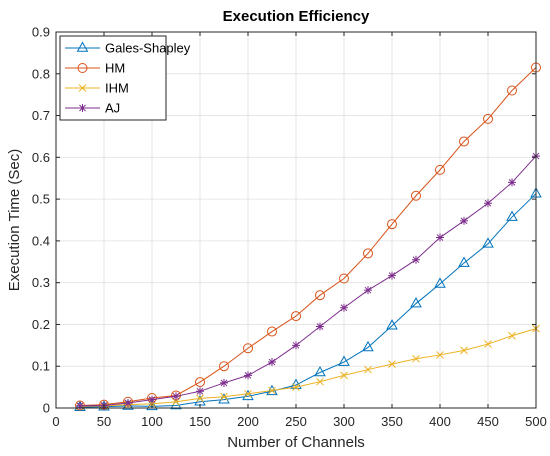  Describe the element at coordinates (104, 421) in the screenshot. I see `x-tick-label: 50` at that location.